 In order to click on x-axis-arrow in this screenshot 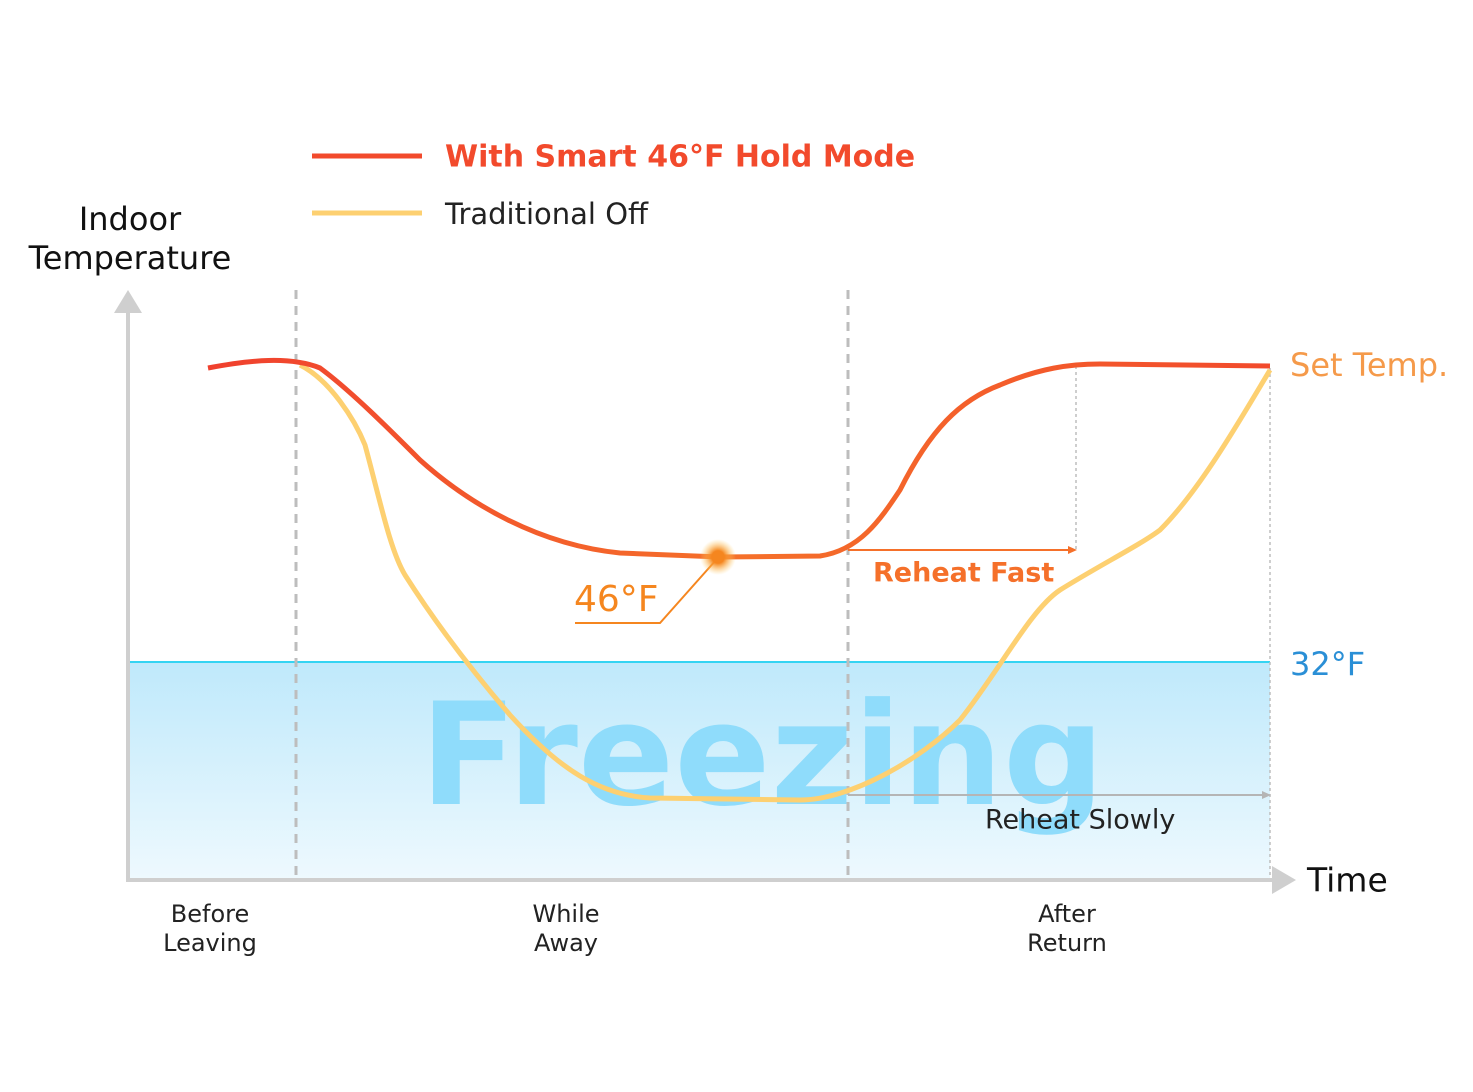, I will do `click(1284, 880)`.